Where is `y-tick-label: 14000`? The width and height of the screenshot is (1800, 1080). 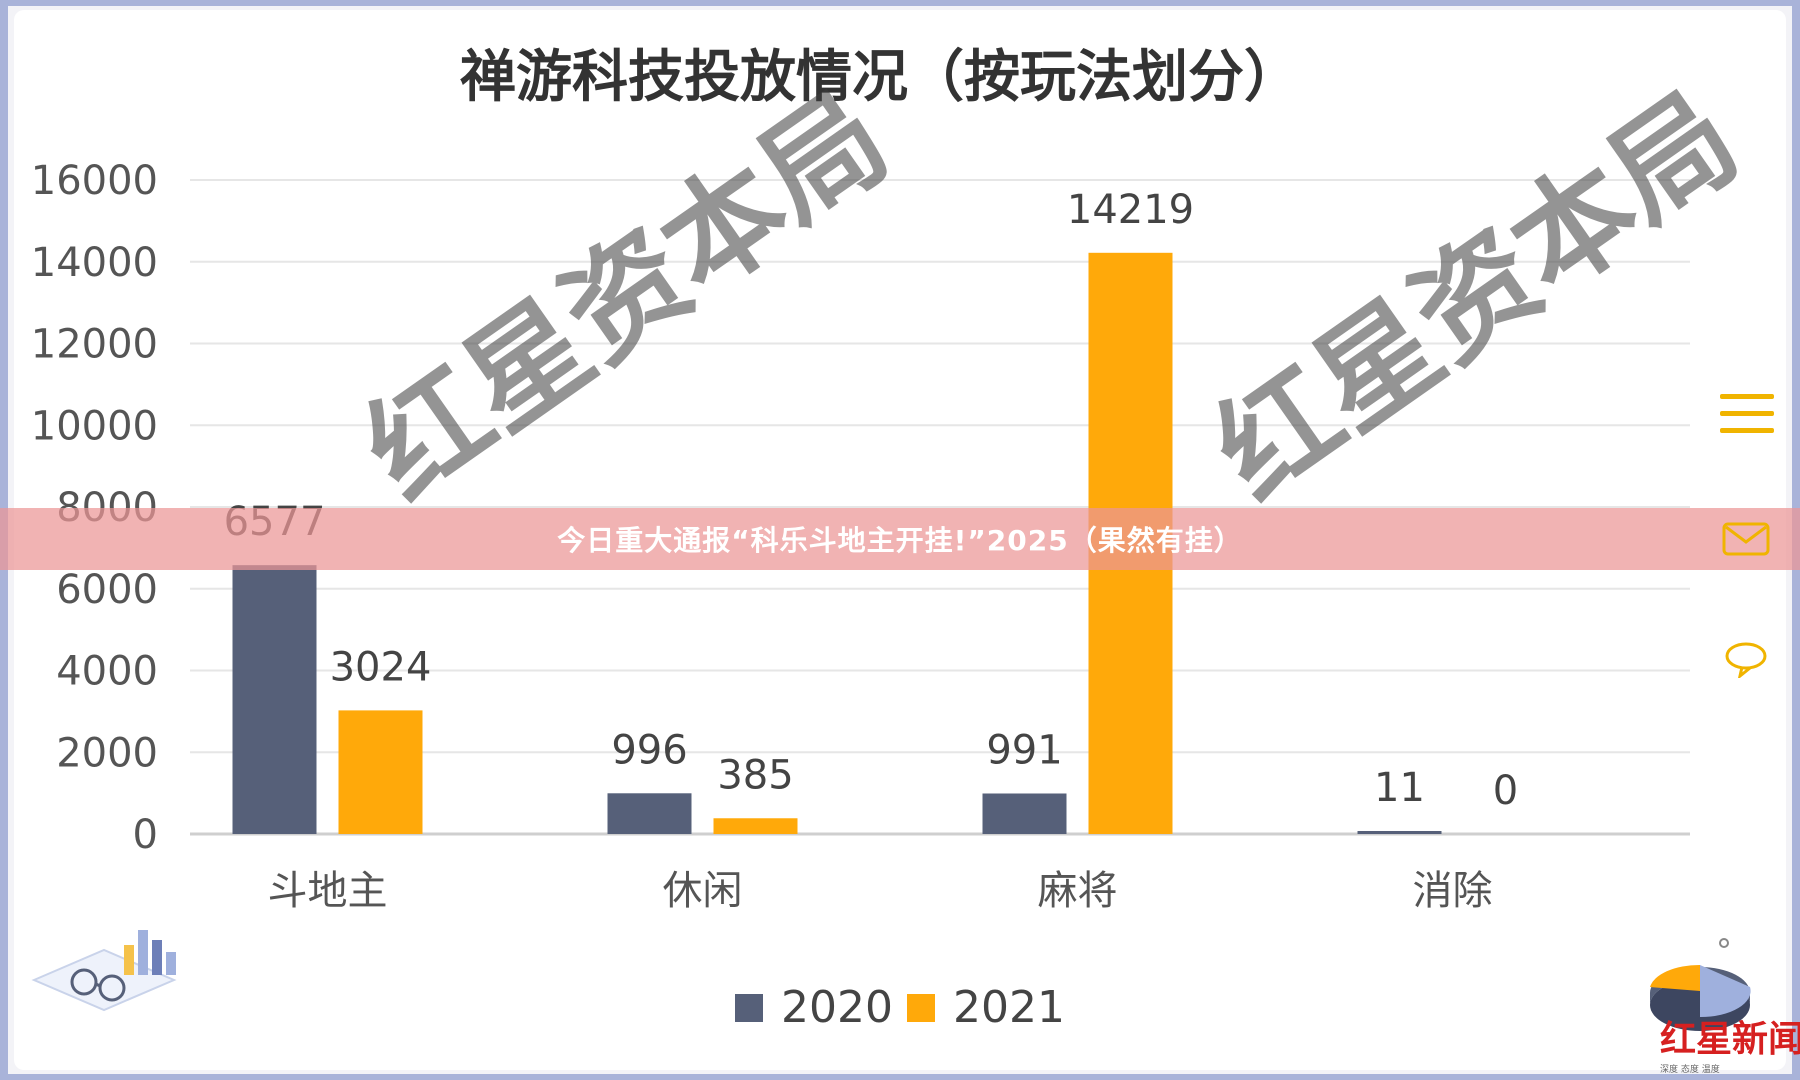
y-tick-label: 14000 is located at coordinates (94, 263).